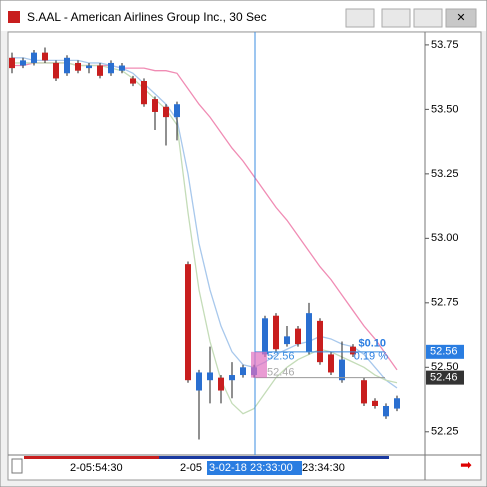  I want to click on measure-upper: 52.56, so click(281, 357).